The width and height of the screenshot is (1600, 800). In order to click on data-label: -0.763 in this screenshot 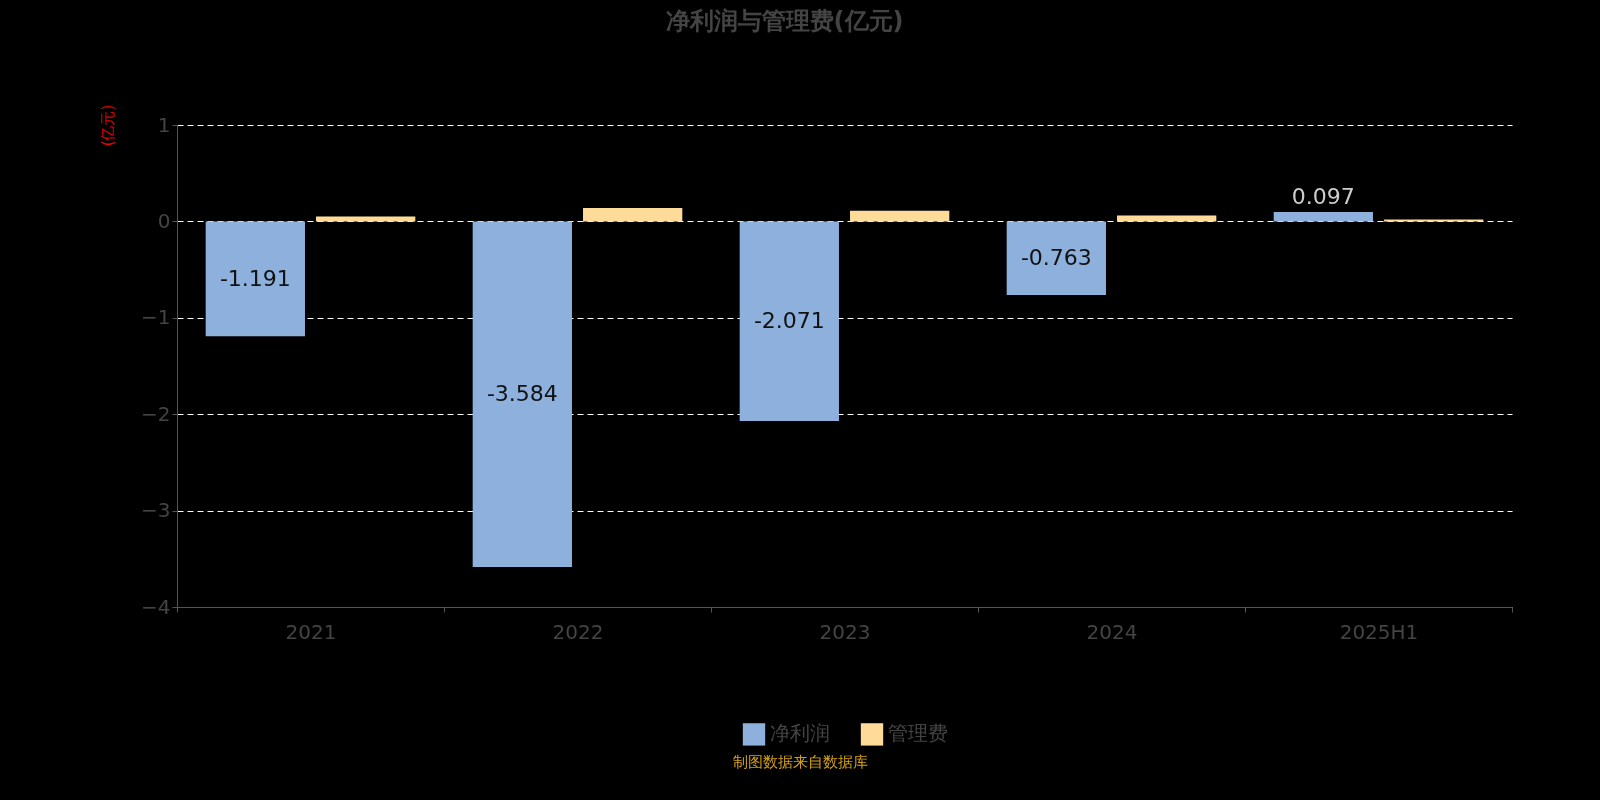, I will do `click(1056, 258)`.